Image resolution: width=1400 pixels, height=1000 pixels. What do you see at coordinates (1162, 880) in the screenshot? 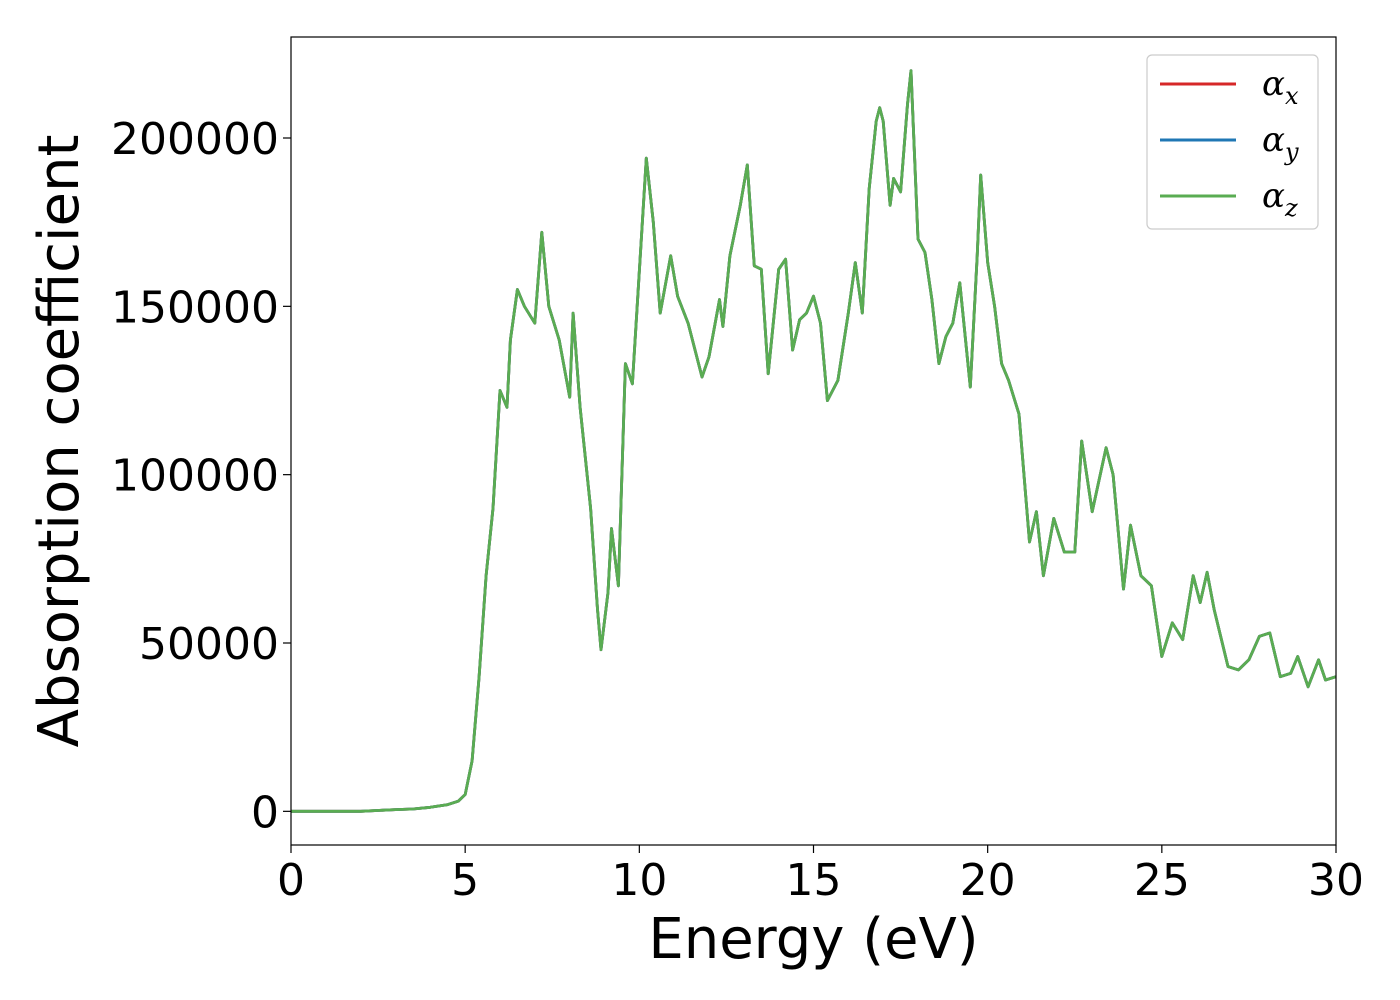
I see `x-tick-label: 25` at bounding box center [1162, 880].